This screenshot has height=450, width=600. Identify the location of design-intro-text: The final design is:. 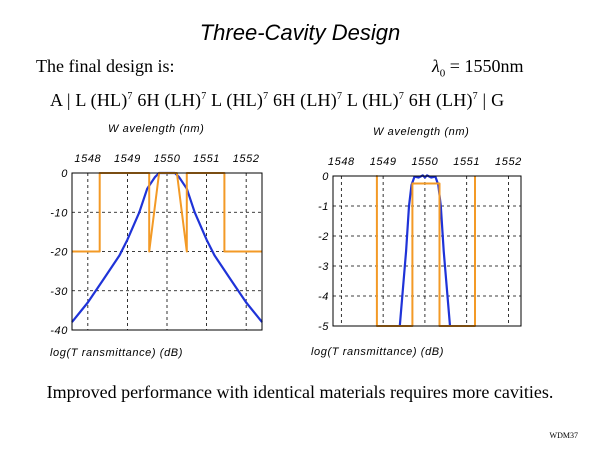
(105, 66).